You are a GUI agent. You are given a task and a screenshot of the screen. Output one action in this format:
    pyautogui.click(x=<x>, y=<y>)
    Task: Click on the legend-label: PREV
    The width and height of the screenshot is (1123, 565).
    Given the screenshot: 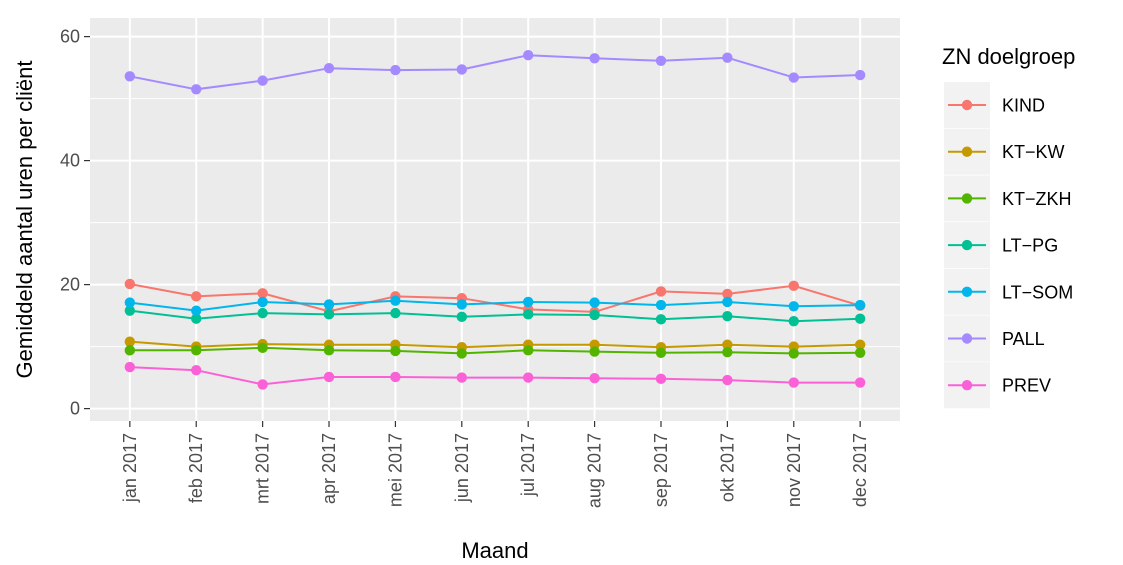 What is the action you would take?
    pyautogui.click(x=1026, y=386)
    